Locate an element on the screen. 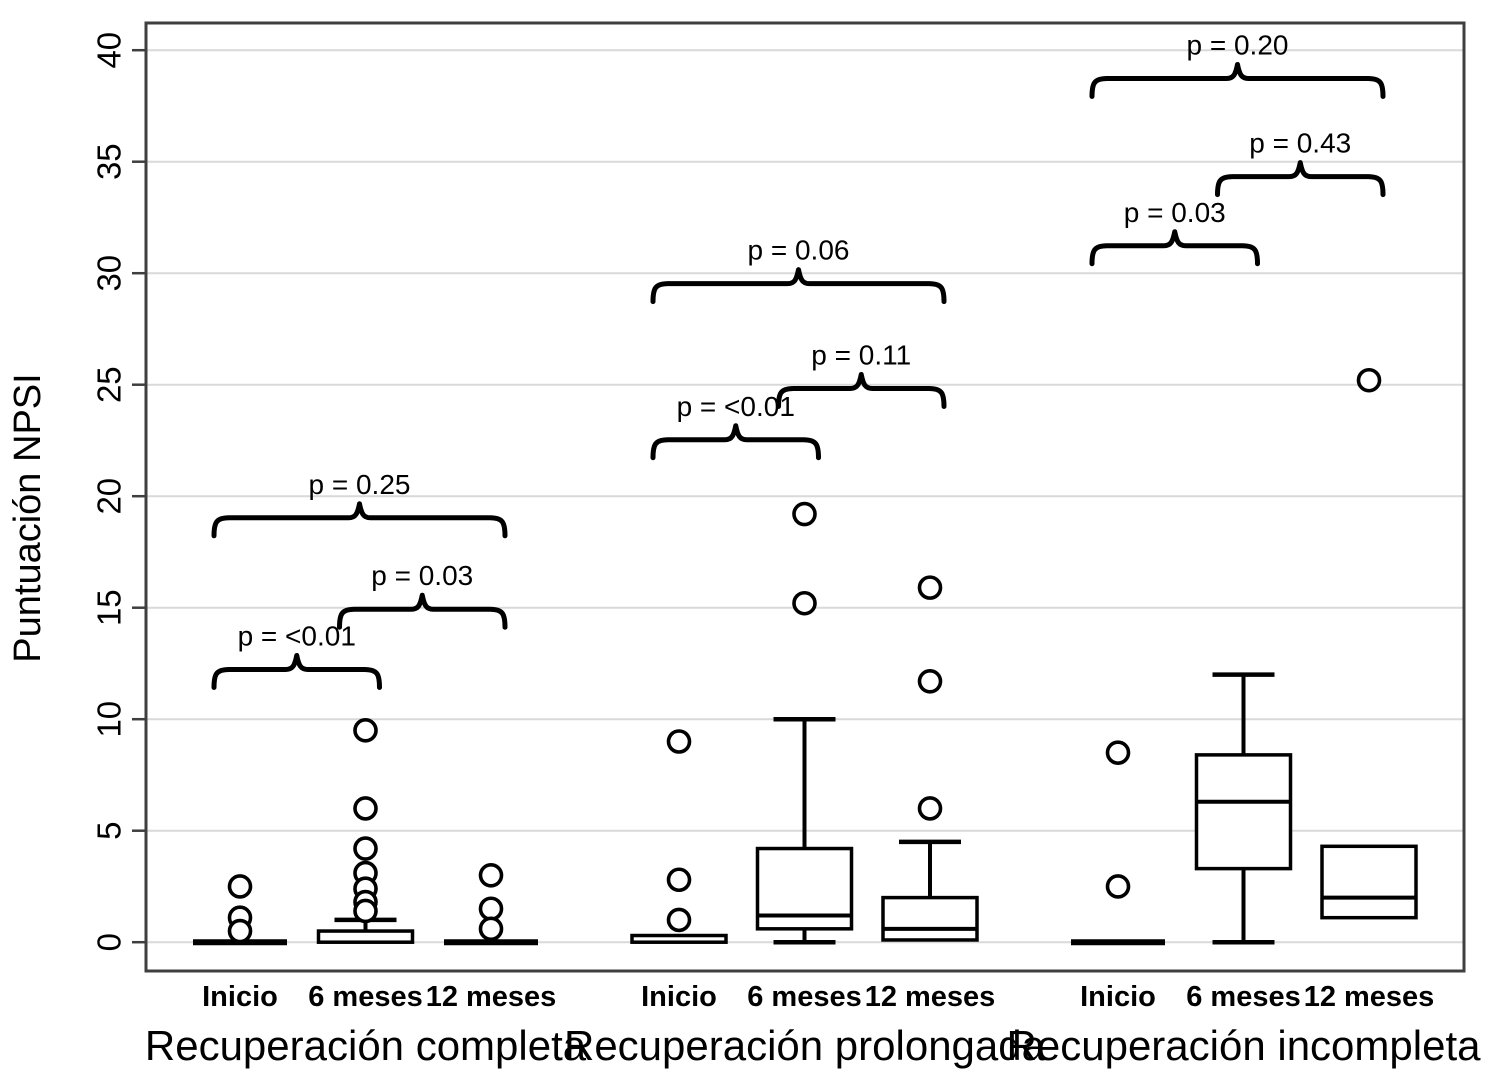 This screenshot has height=1092, width=1493. group-label: Recuperación completa is located at coordinates (366, 1045).